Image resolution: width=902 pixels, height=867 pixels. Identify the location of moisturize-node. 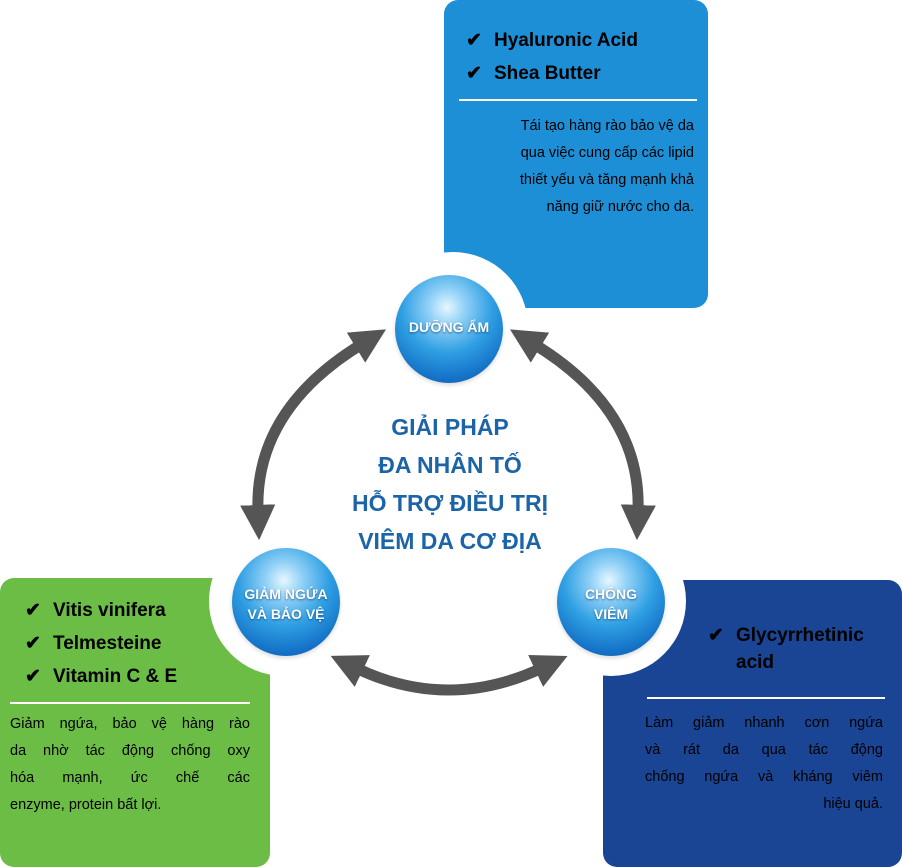
(449, 329).